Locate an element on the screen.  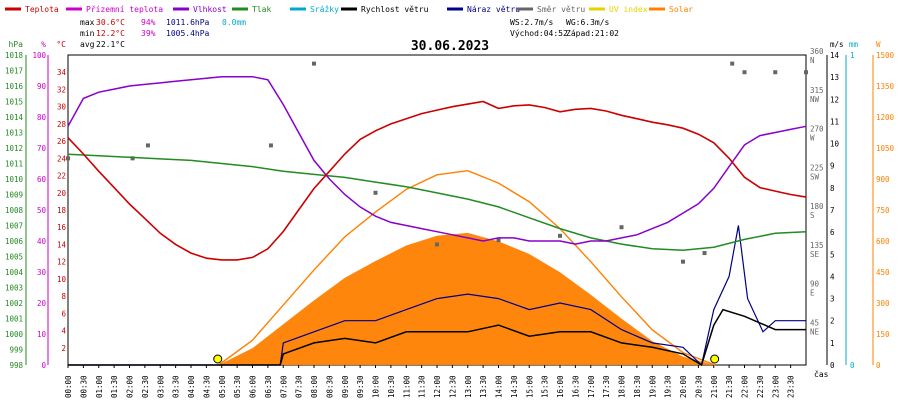
x-tick-label: 20:00 is located at coordinates (683, 386).